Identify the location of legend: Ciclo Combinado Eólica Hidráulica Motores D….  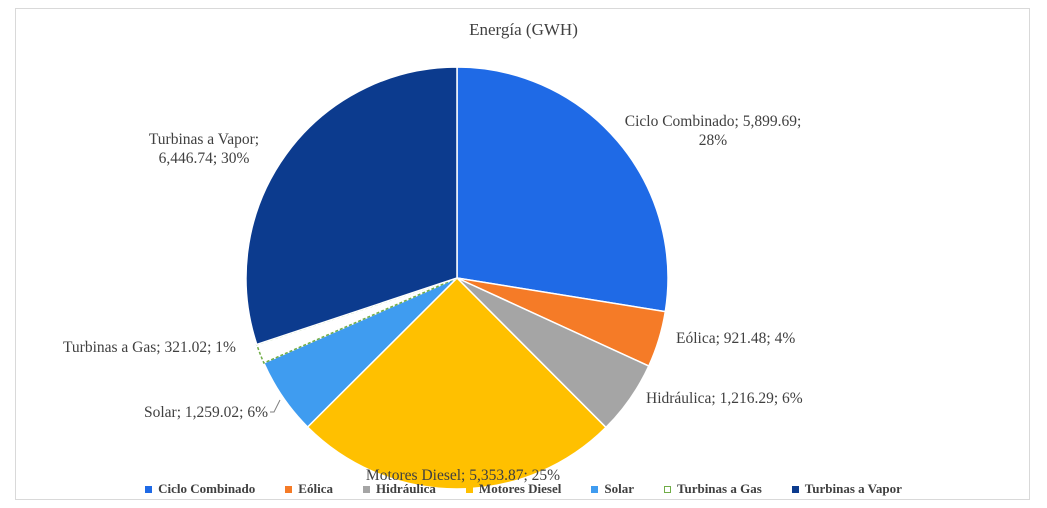
(523, 489).